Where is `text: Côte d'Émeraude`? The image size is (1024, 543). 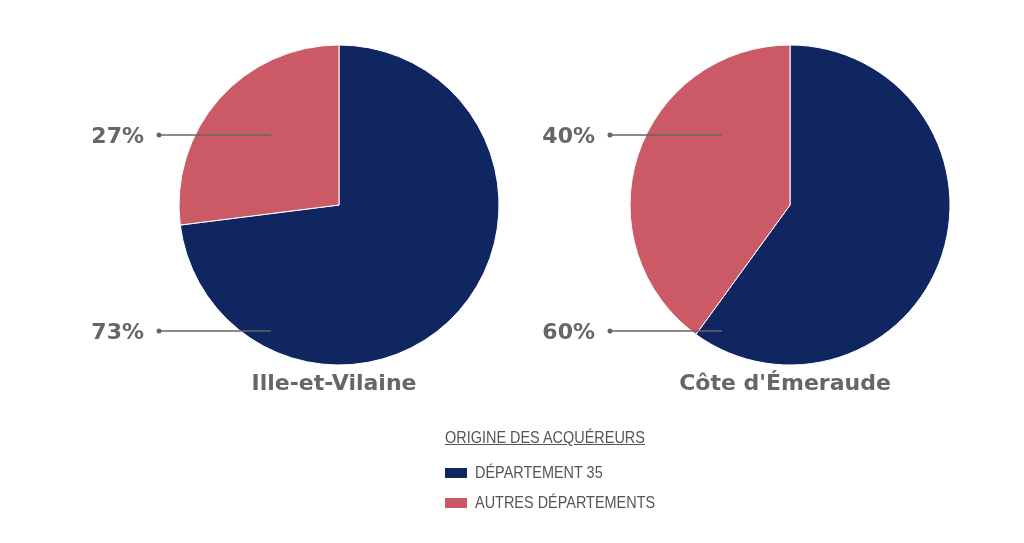
text: Côte d'Émeraude is located at coordinates (785, 382).